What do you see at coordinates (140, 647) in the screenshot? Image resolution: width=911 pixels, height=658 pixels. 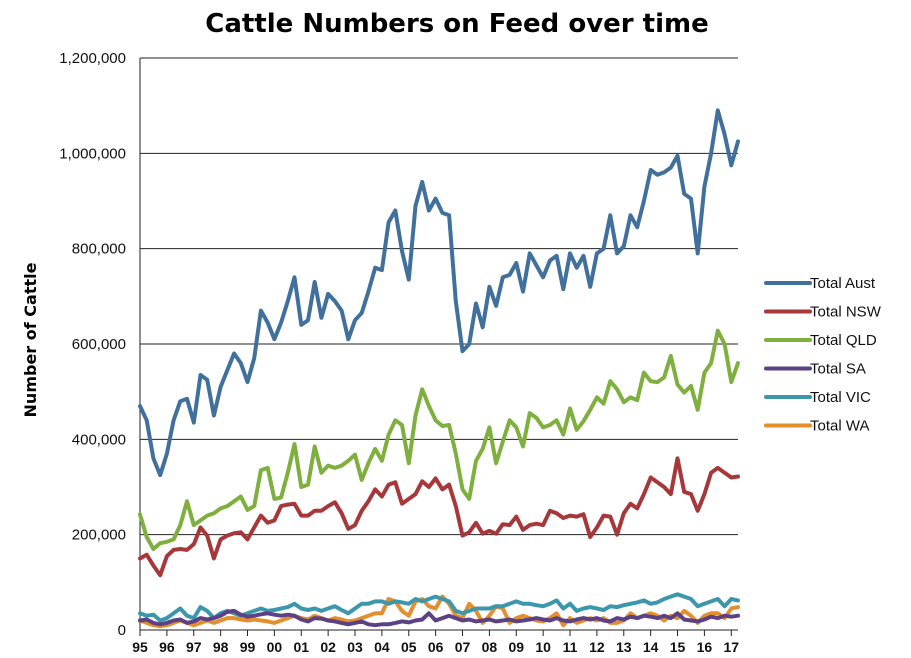 I see `x-tick-label: 95` at bounding box center [140, 647].